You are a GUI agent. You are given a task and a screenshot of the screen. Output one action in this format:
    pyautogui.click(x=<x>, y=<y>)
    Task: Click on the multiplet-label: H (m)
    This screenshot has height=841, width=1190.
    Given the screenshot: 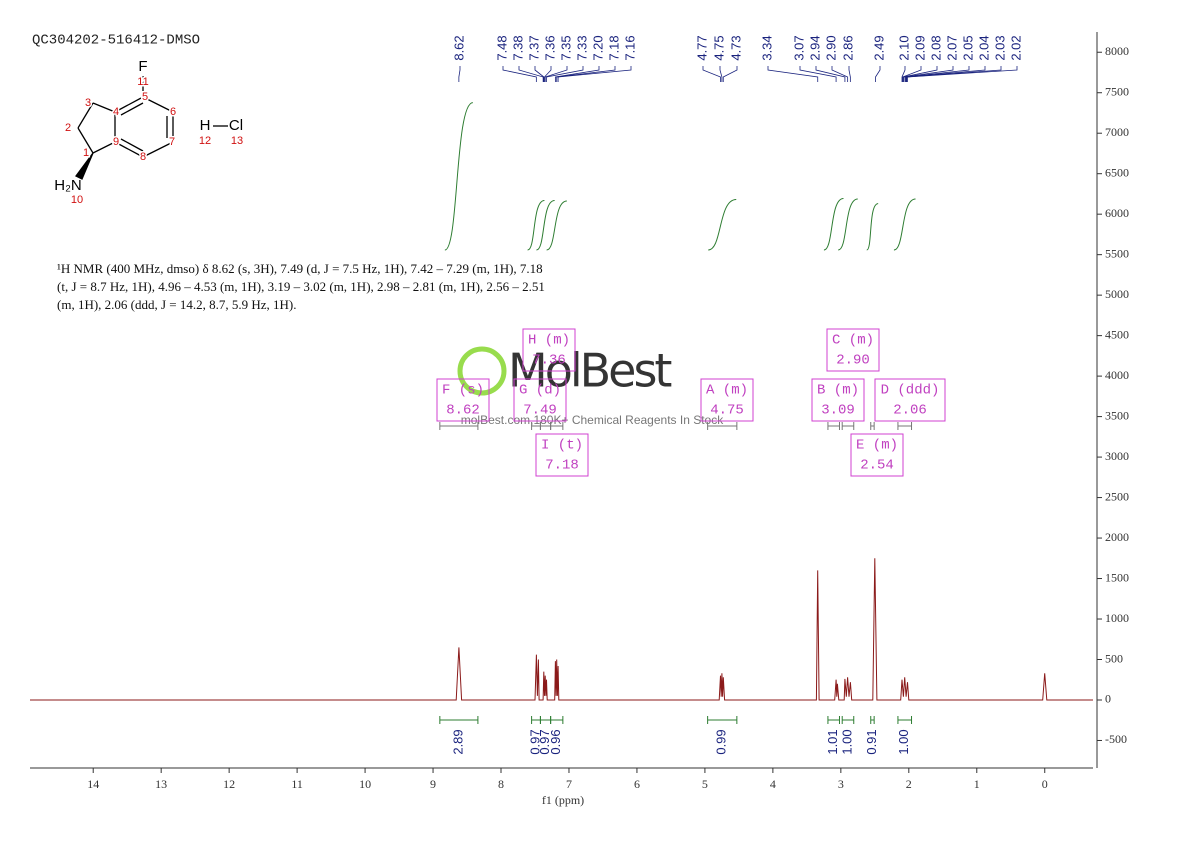 What is the action you would take?
    pyautogui.click(x=549, y=341)
    